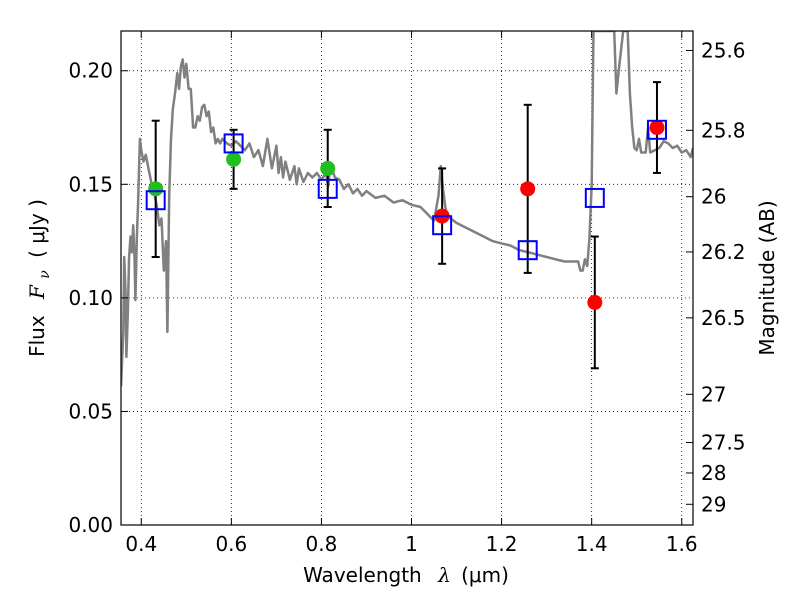 This screenshot has height=600, width=800. What do you see at coordinates (444, 575) in the screenshot?
I see `x-axis-label-symbol: λ` at bounding box center [444, 575].